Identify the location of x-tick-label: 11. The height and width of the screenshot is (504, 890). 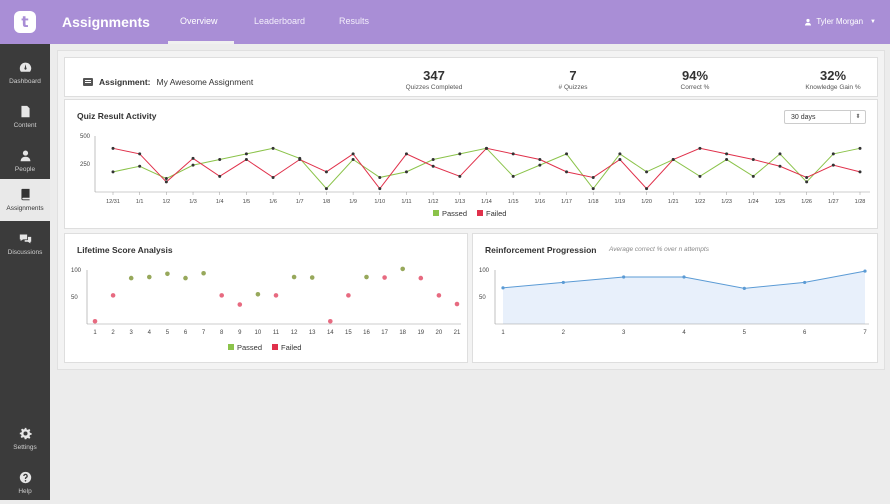
(276, 333).